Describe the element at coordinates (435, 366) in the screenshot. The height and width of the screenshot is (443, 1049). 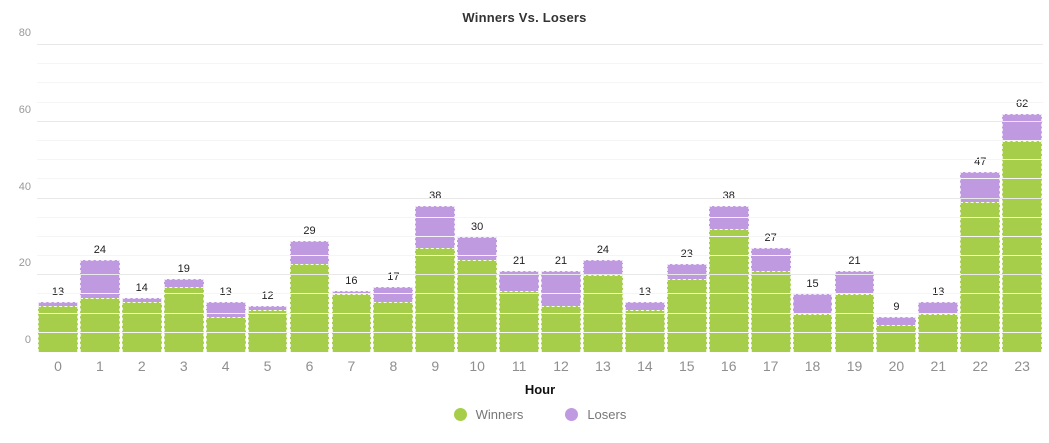
I see `x-axis-tick-label: 9` at that location.